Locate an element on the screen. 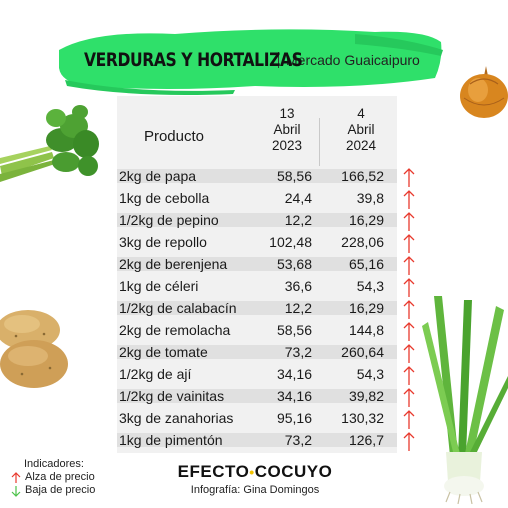 The image size is (508, 508). table-row: 2kg de papa 58,56 166,52 is located at coordinates (257, 178).